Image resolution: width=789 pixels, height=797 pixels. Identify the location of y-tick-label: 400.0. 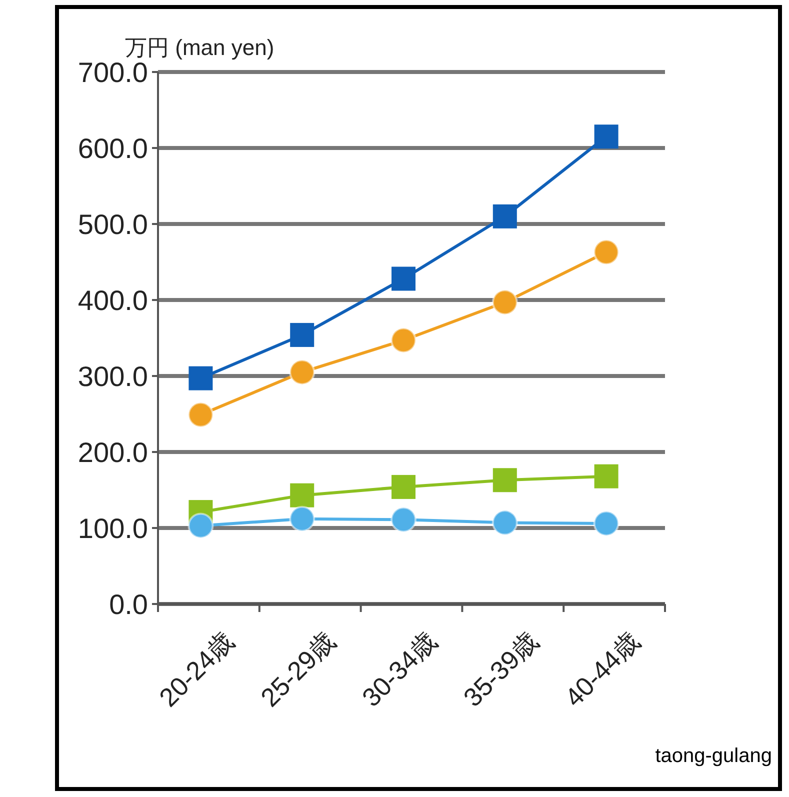
(113, 300).